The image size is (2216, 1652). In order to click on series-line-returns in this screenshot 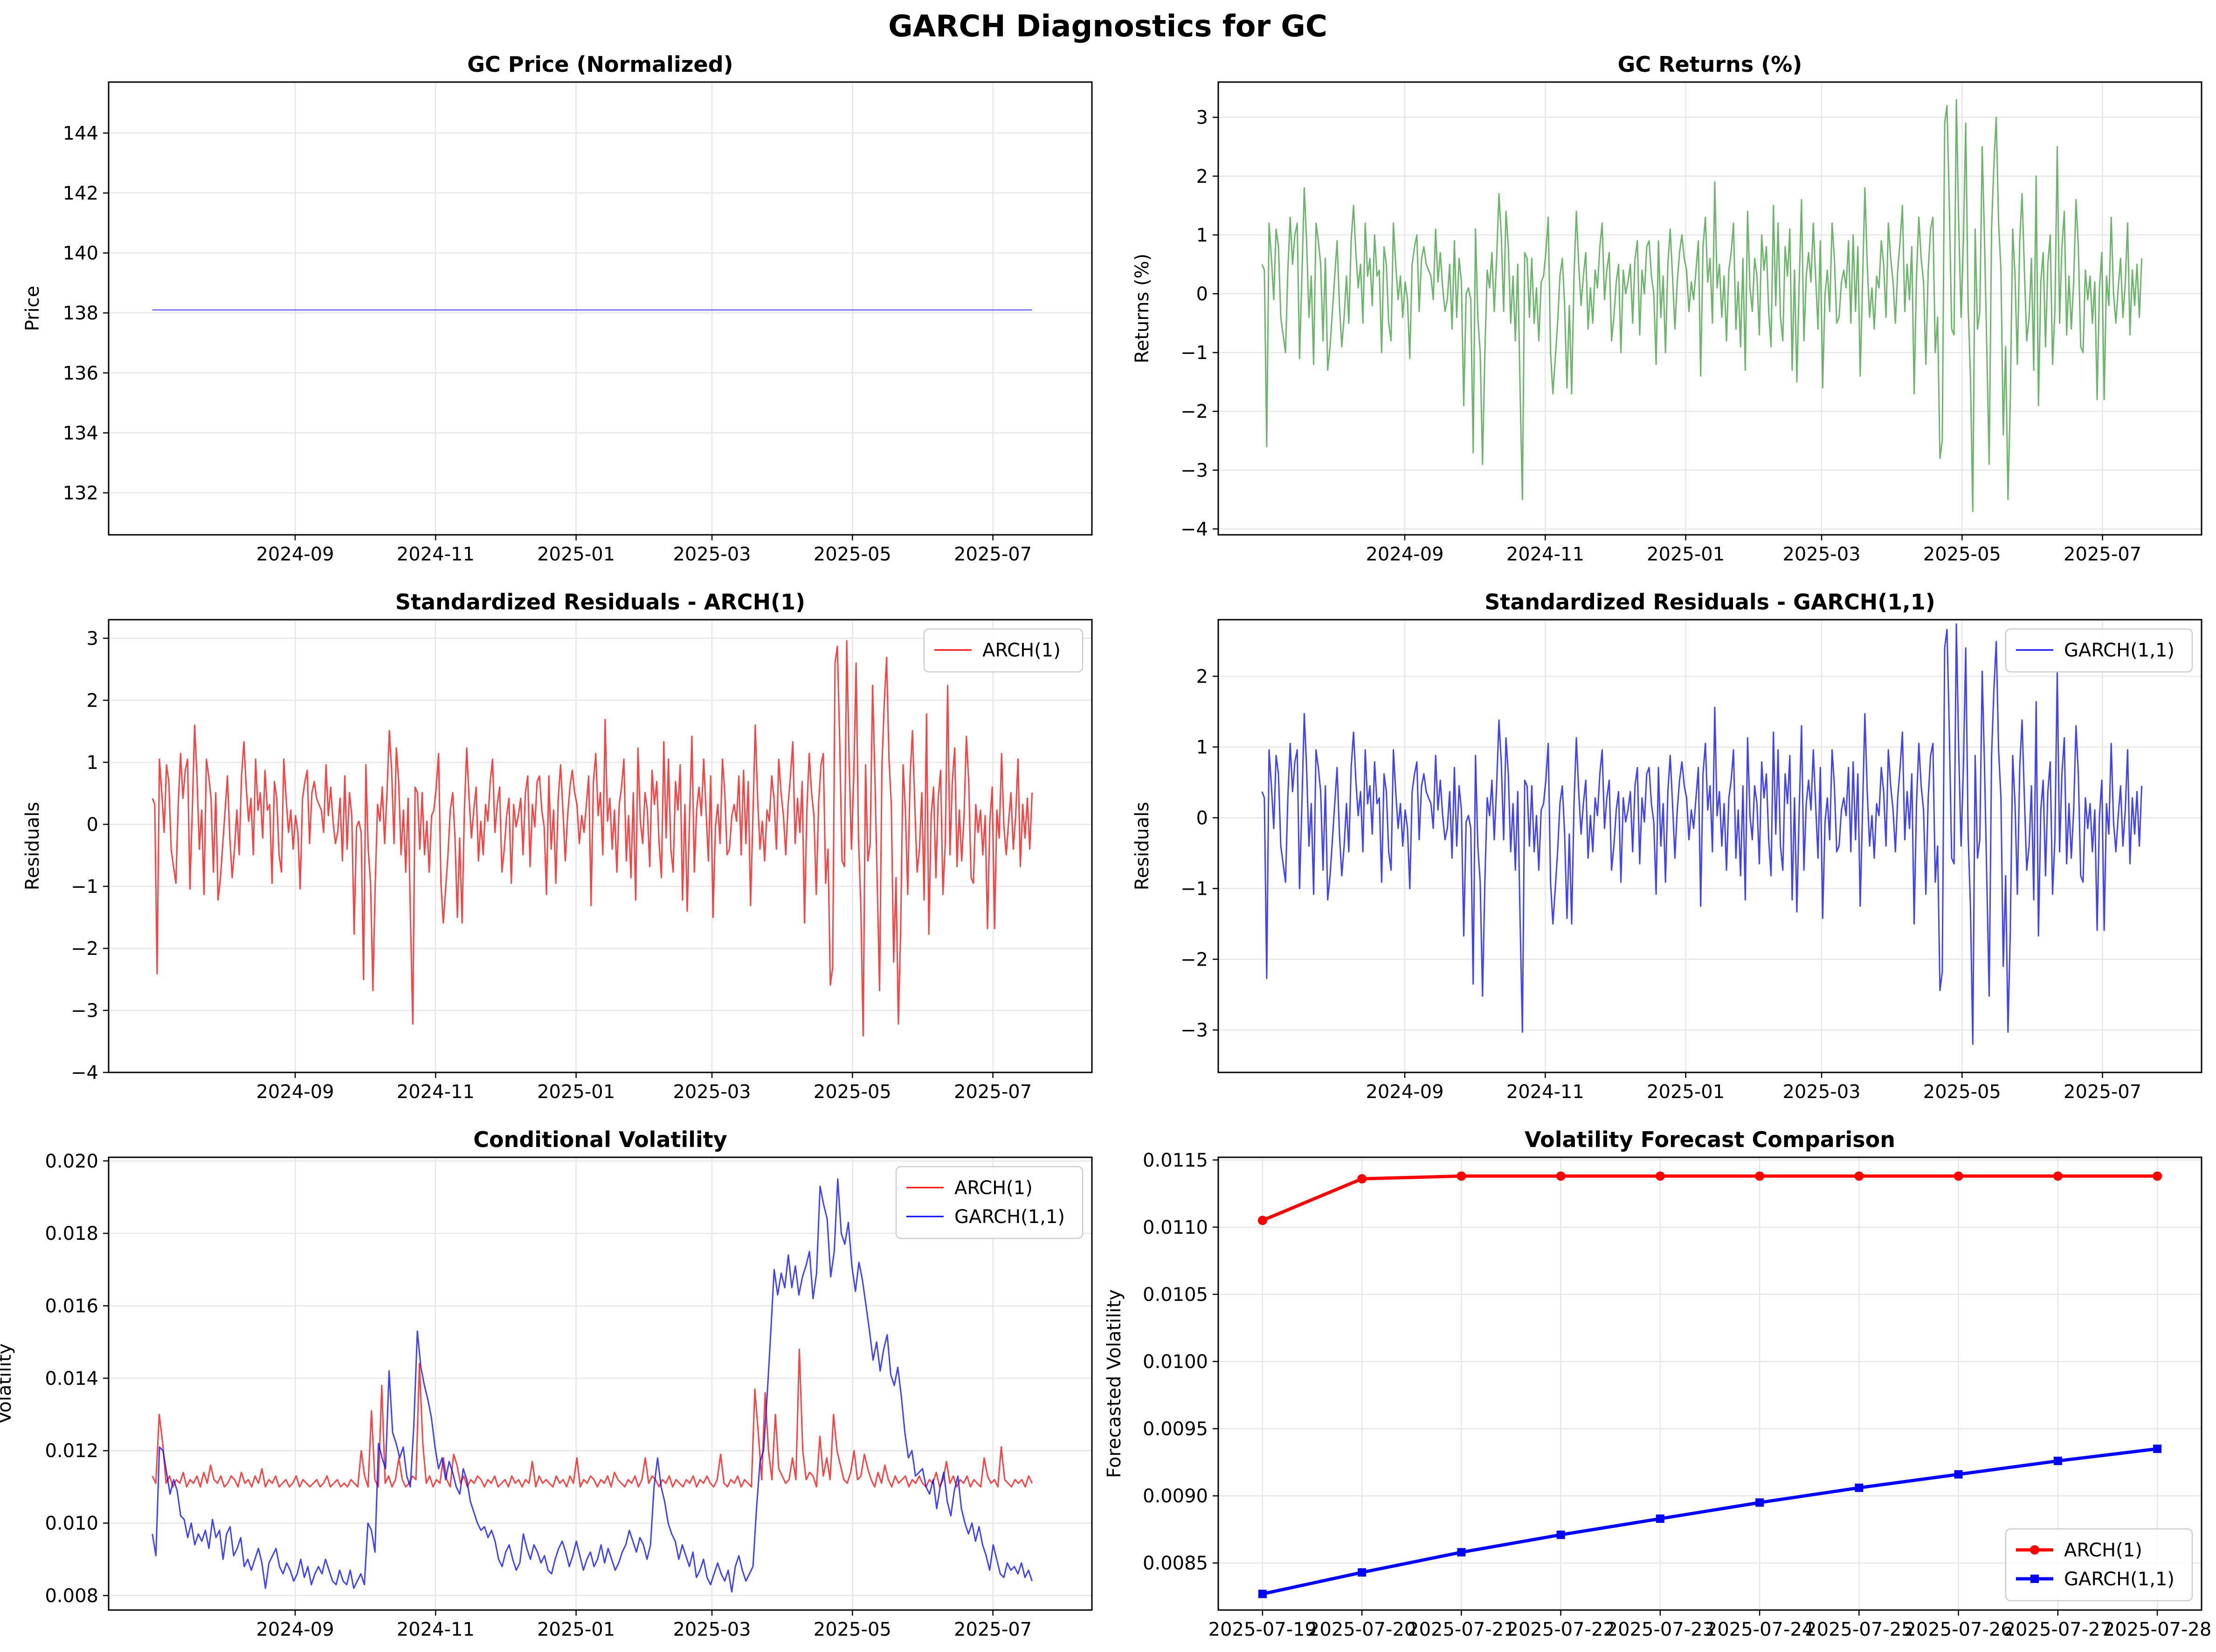, I will do `click(1702, 305)`.